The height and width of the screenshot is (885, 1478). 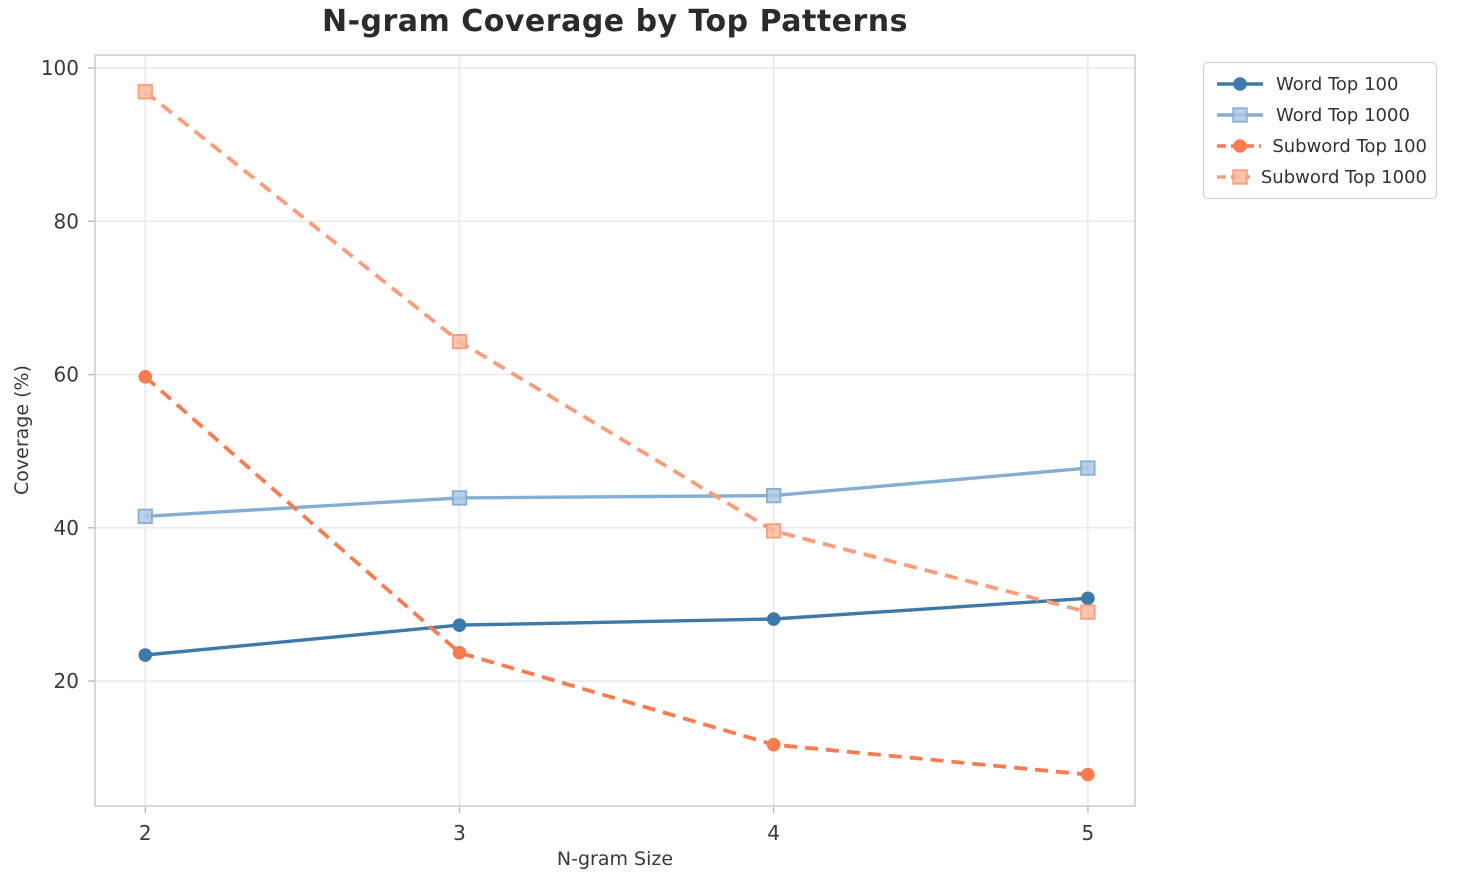 I want to click on y-tick-label: 60, so click(x=66, y=375).